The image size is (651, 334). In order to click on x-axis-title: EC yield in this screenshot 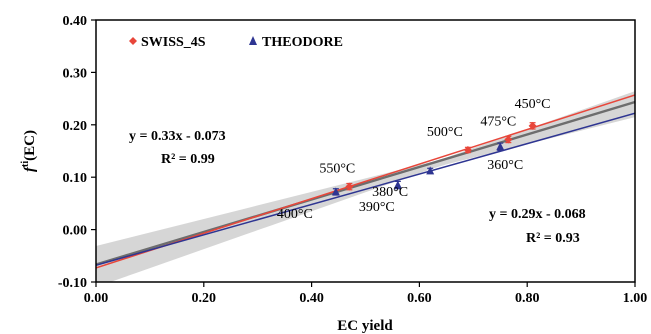, I will do `click(365, 326)`.